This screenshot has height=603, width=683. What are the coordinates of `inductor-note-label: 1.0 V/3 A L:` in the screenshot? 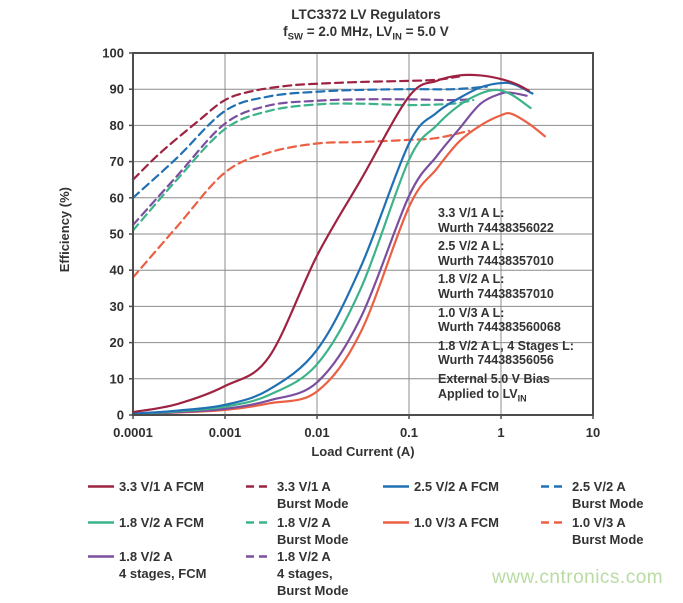 It's located at (471, 312).